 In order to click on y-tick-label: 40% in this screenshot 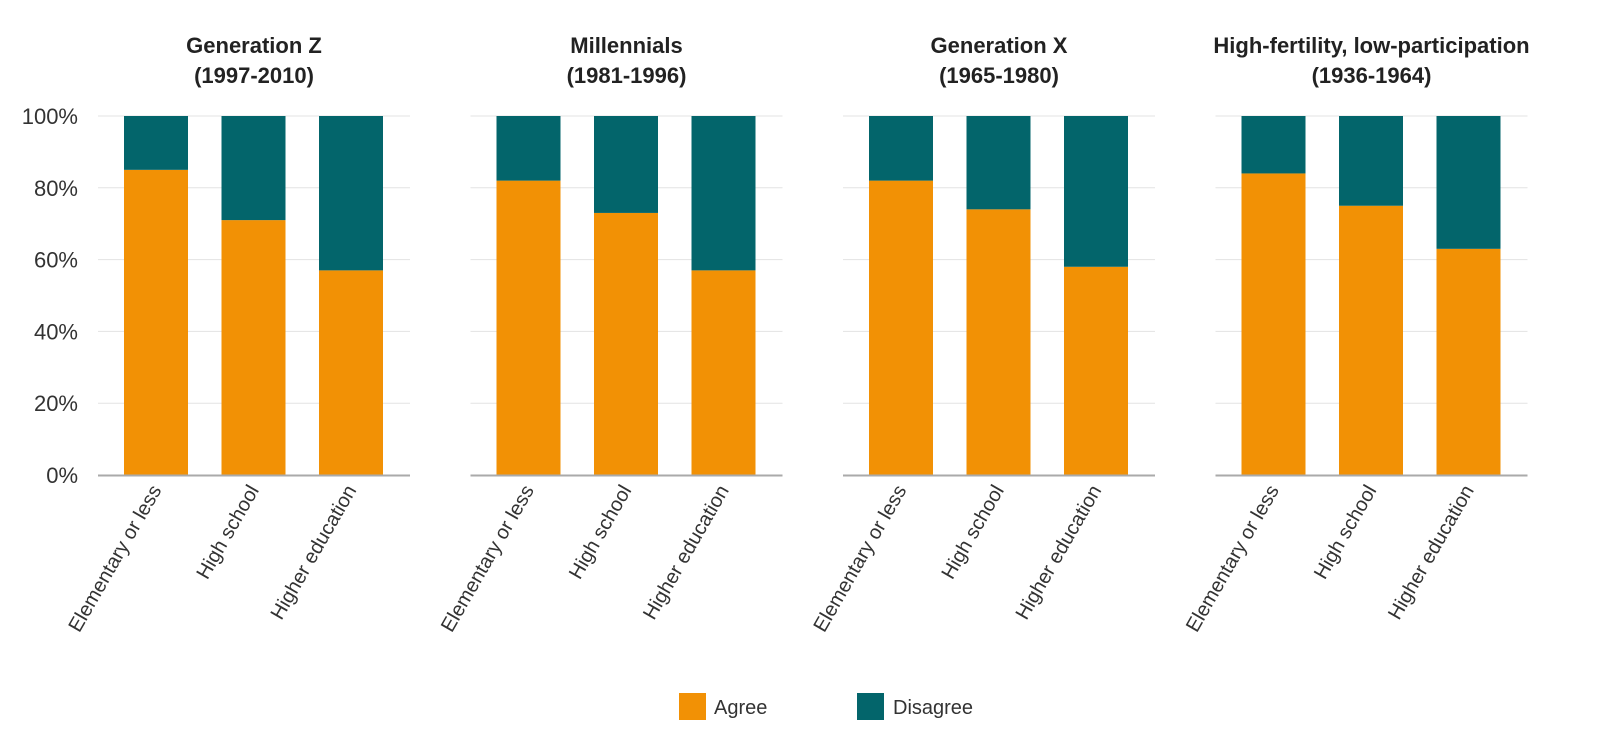, I will do `click(56, 331)`.